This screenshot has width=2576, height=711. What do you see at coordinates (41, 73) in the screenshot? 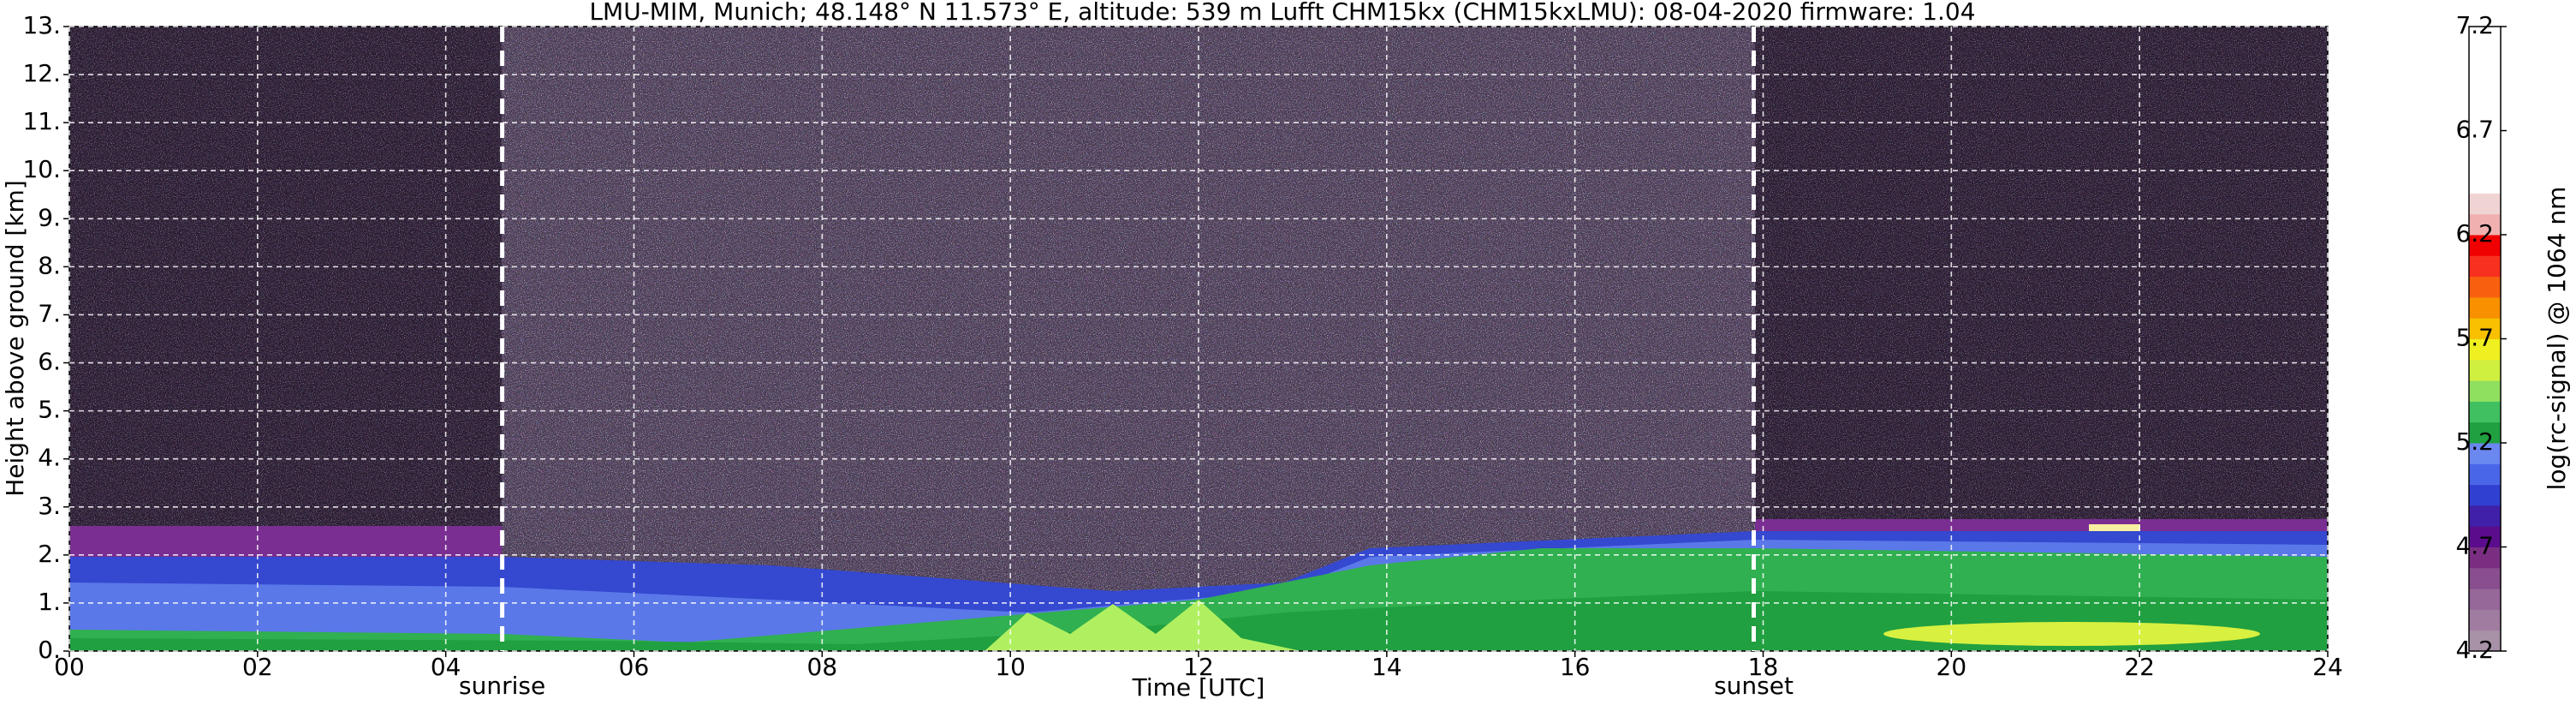
I see `y-tick-label: 12.` at bounding box center [41, 73].